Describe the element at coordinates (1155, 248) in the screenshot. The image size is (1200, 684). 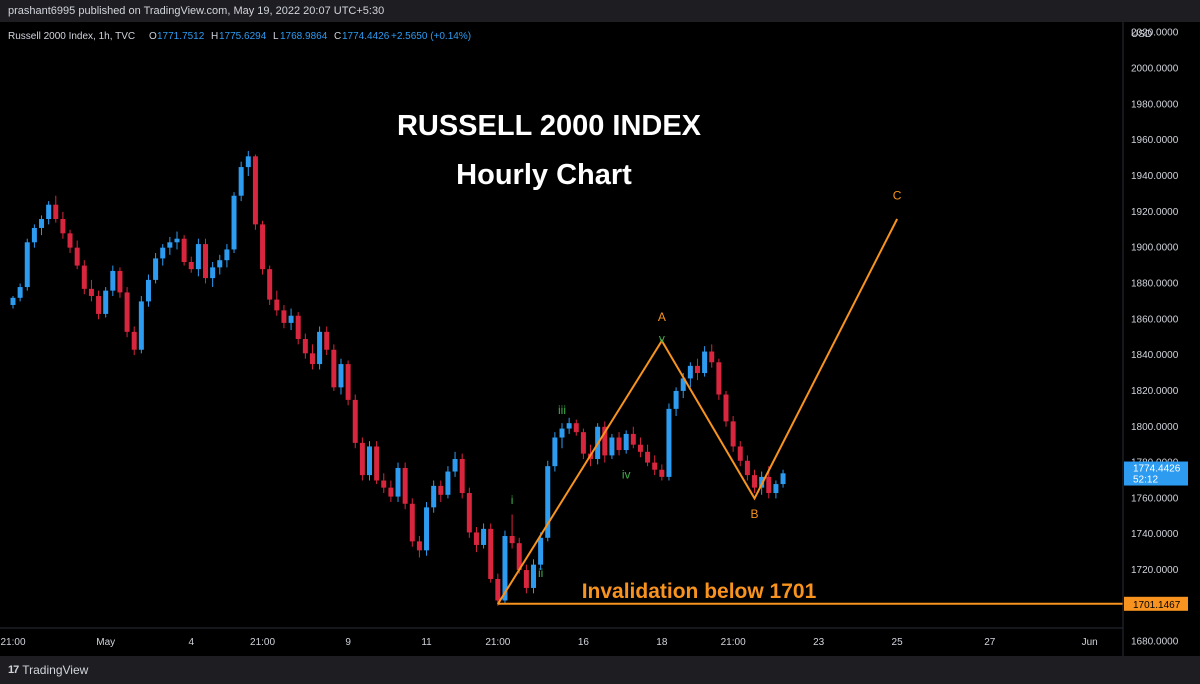
I see `price-tick-label: 1900.0000` at that location.